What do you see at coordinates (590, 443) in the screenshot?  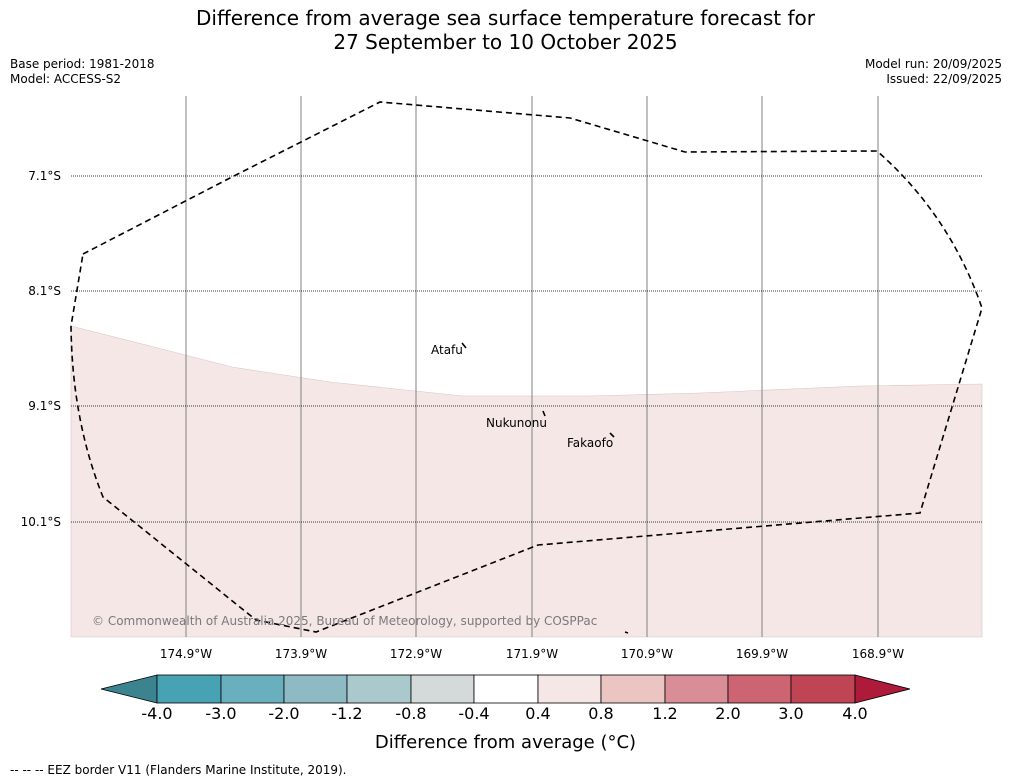 I see `place-label-fakaofo: Fakaofo` at bounding box center [590, 443].